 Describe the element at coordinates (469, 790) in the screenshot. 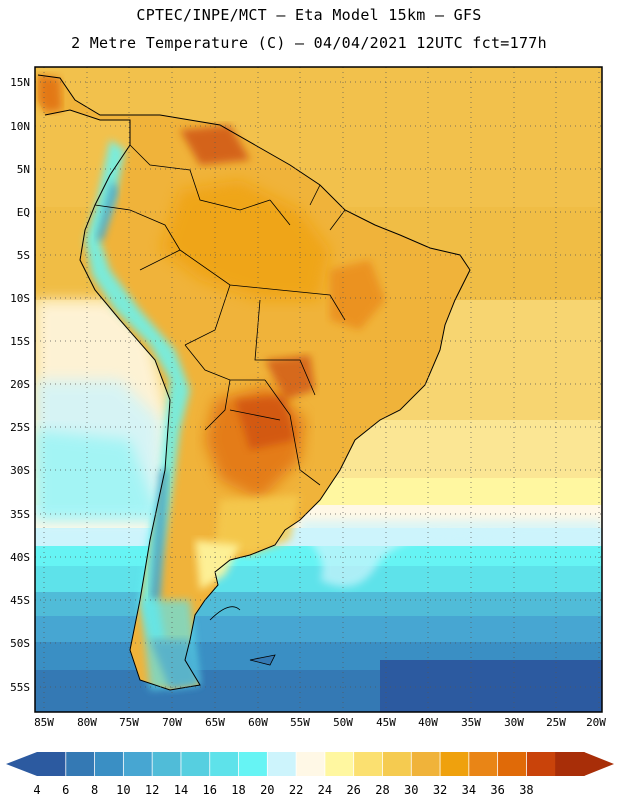

I see `colorbar-label: 34` at that location.